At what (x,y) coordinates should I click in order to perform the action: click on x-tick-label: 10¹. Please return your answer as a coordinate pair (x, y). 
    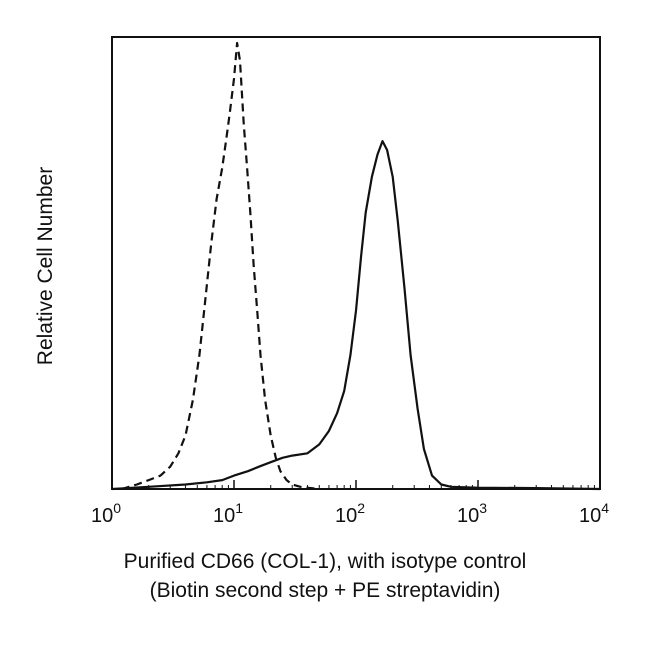
    Looking at the image, I should click on (228, 513).